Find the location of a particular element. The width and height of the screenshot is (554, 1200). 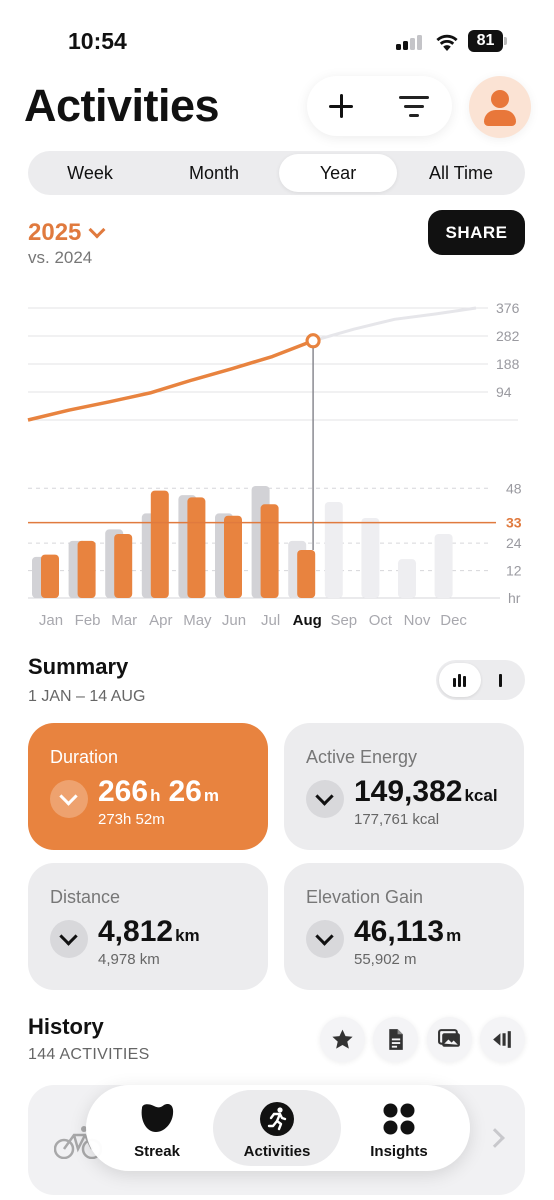

bar-2024-nov is located at coordinates (407, 578).